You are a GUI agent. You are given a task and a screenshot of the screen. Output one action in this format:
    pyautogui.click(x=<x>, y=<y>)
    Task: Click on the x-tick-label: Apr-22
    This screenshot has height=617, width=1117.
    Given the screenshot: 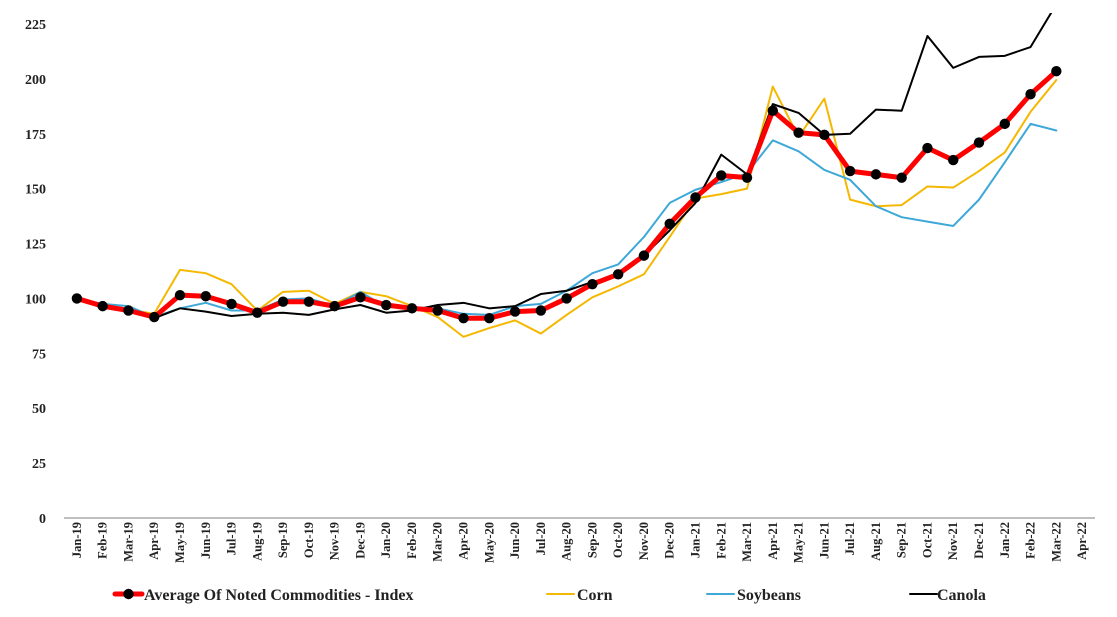 What is the action you would take?
    pyautogui.click(x=1082, y=541)
    